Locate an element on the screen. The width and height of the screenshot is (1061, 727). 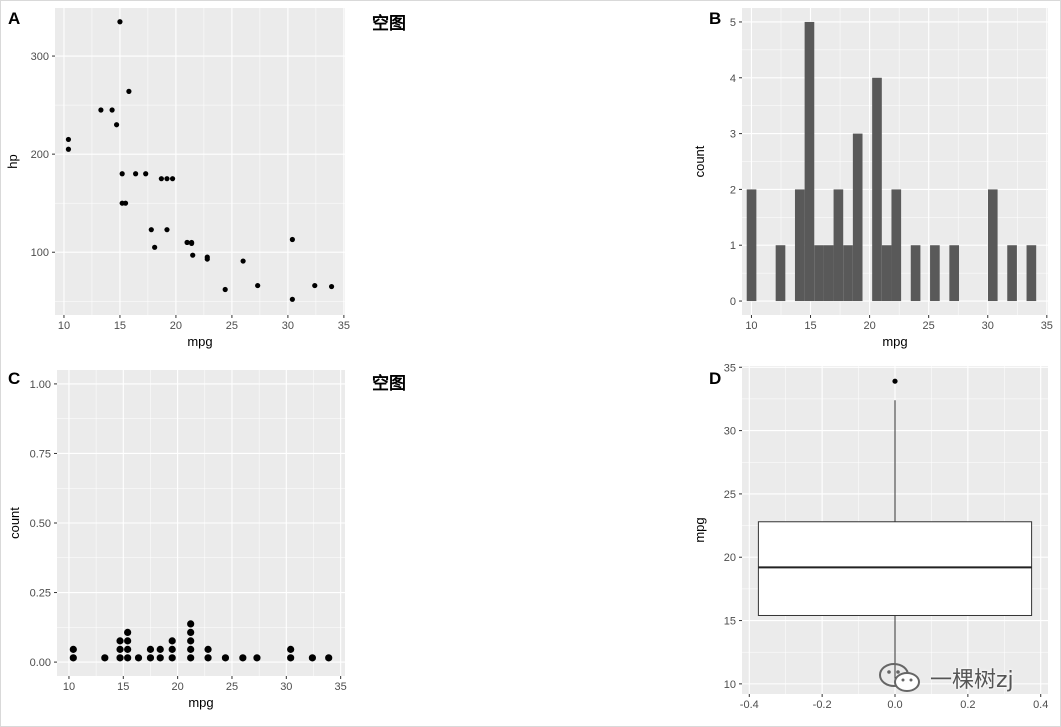
wechat-icon is located at coordinates (899, 677).